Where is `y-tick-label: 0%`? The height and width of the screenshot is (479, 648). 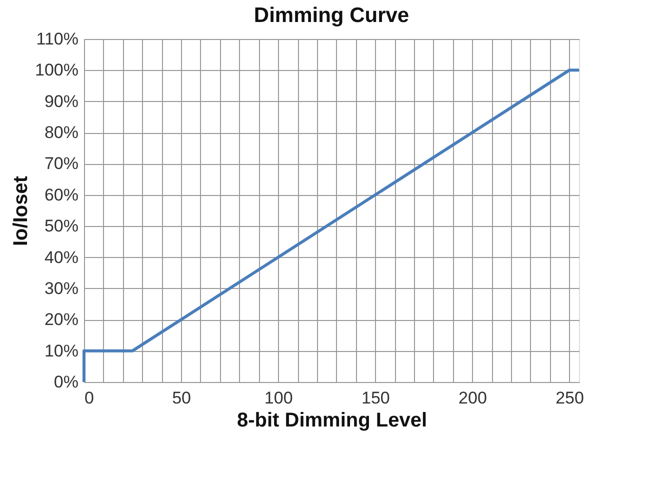 y-tick-label: 0% is located at coordinates (66, 382).